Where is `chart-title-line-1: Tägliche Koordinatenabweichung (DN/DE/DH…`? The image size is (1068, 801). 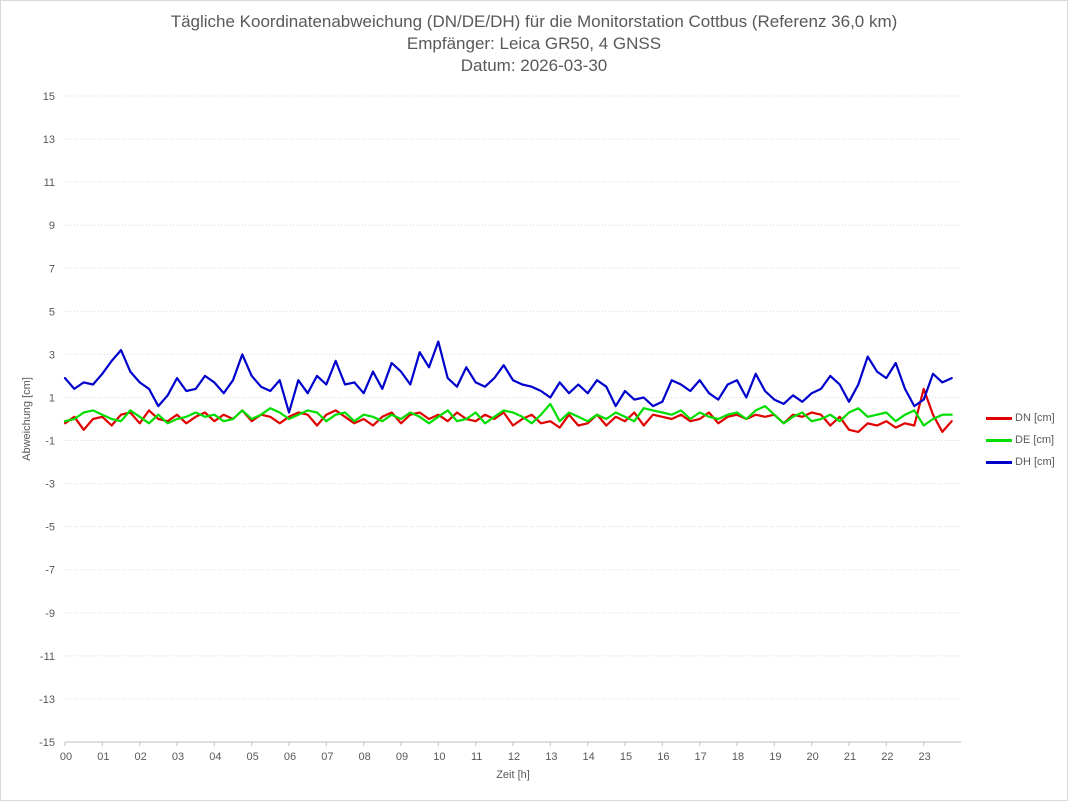
chart-title-line-1: Tägliche Koordinatenabweichung (DN/DE/DH… is located at coordinates (534, 21).